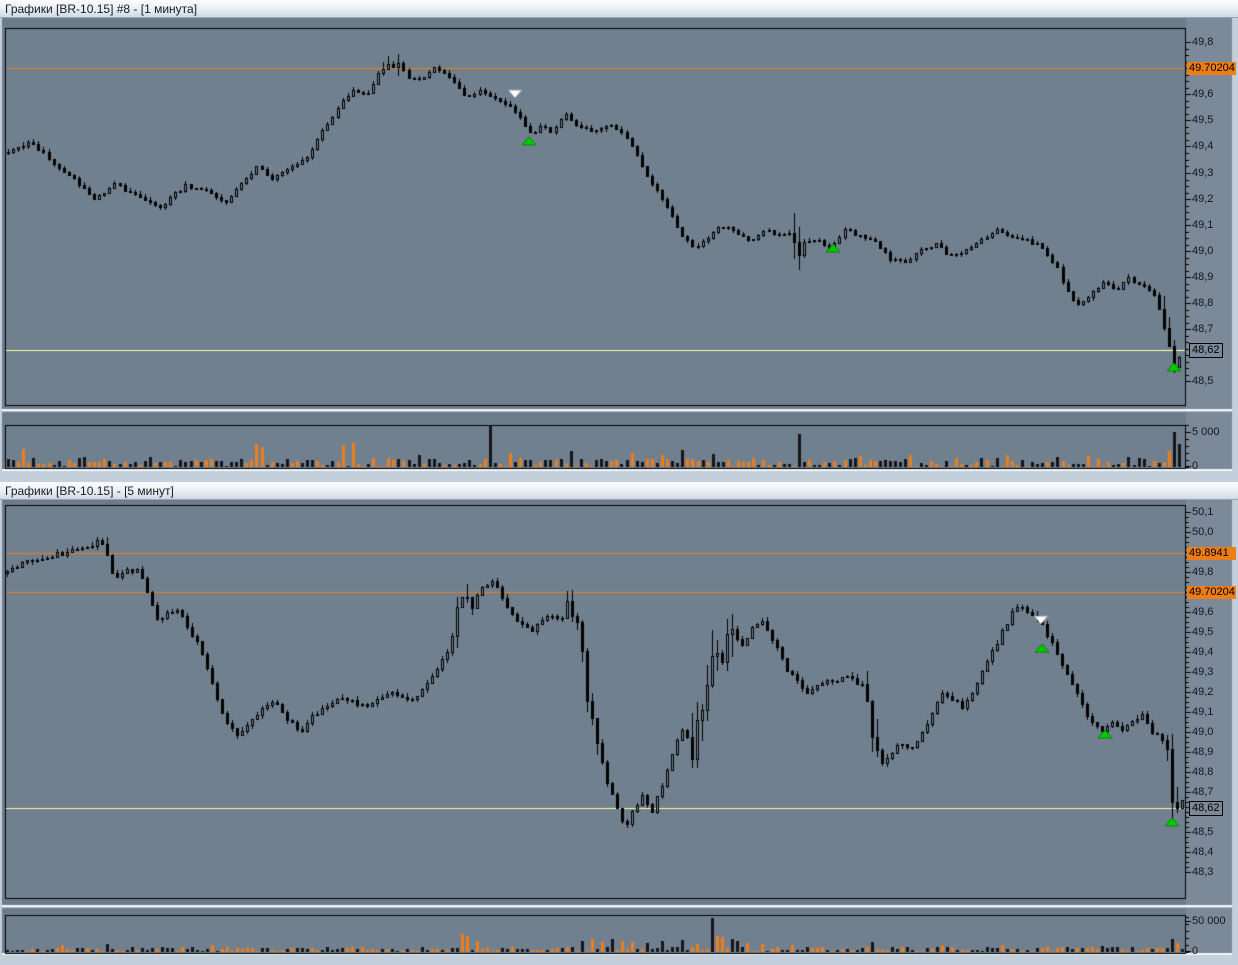  What do you see at coordinates (89, 491) in the screenshot?
I see `window-title: Графики [BR-10.15] - [5 минут]` at bounding box center [89, 491].